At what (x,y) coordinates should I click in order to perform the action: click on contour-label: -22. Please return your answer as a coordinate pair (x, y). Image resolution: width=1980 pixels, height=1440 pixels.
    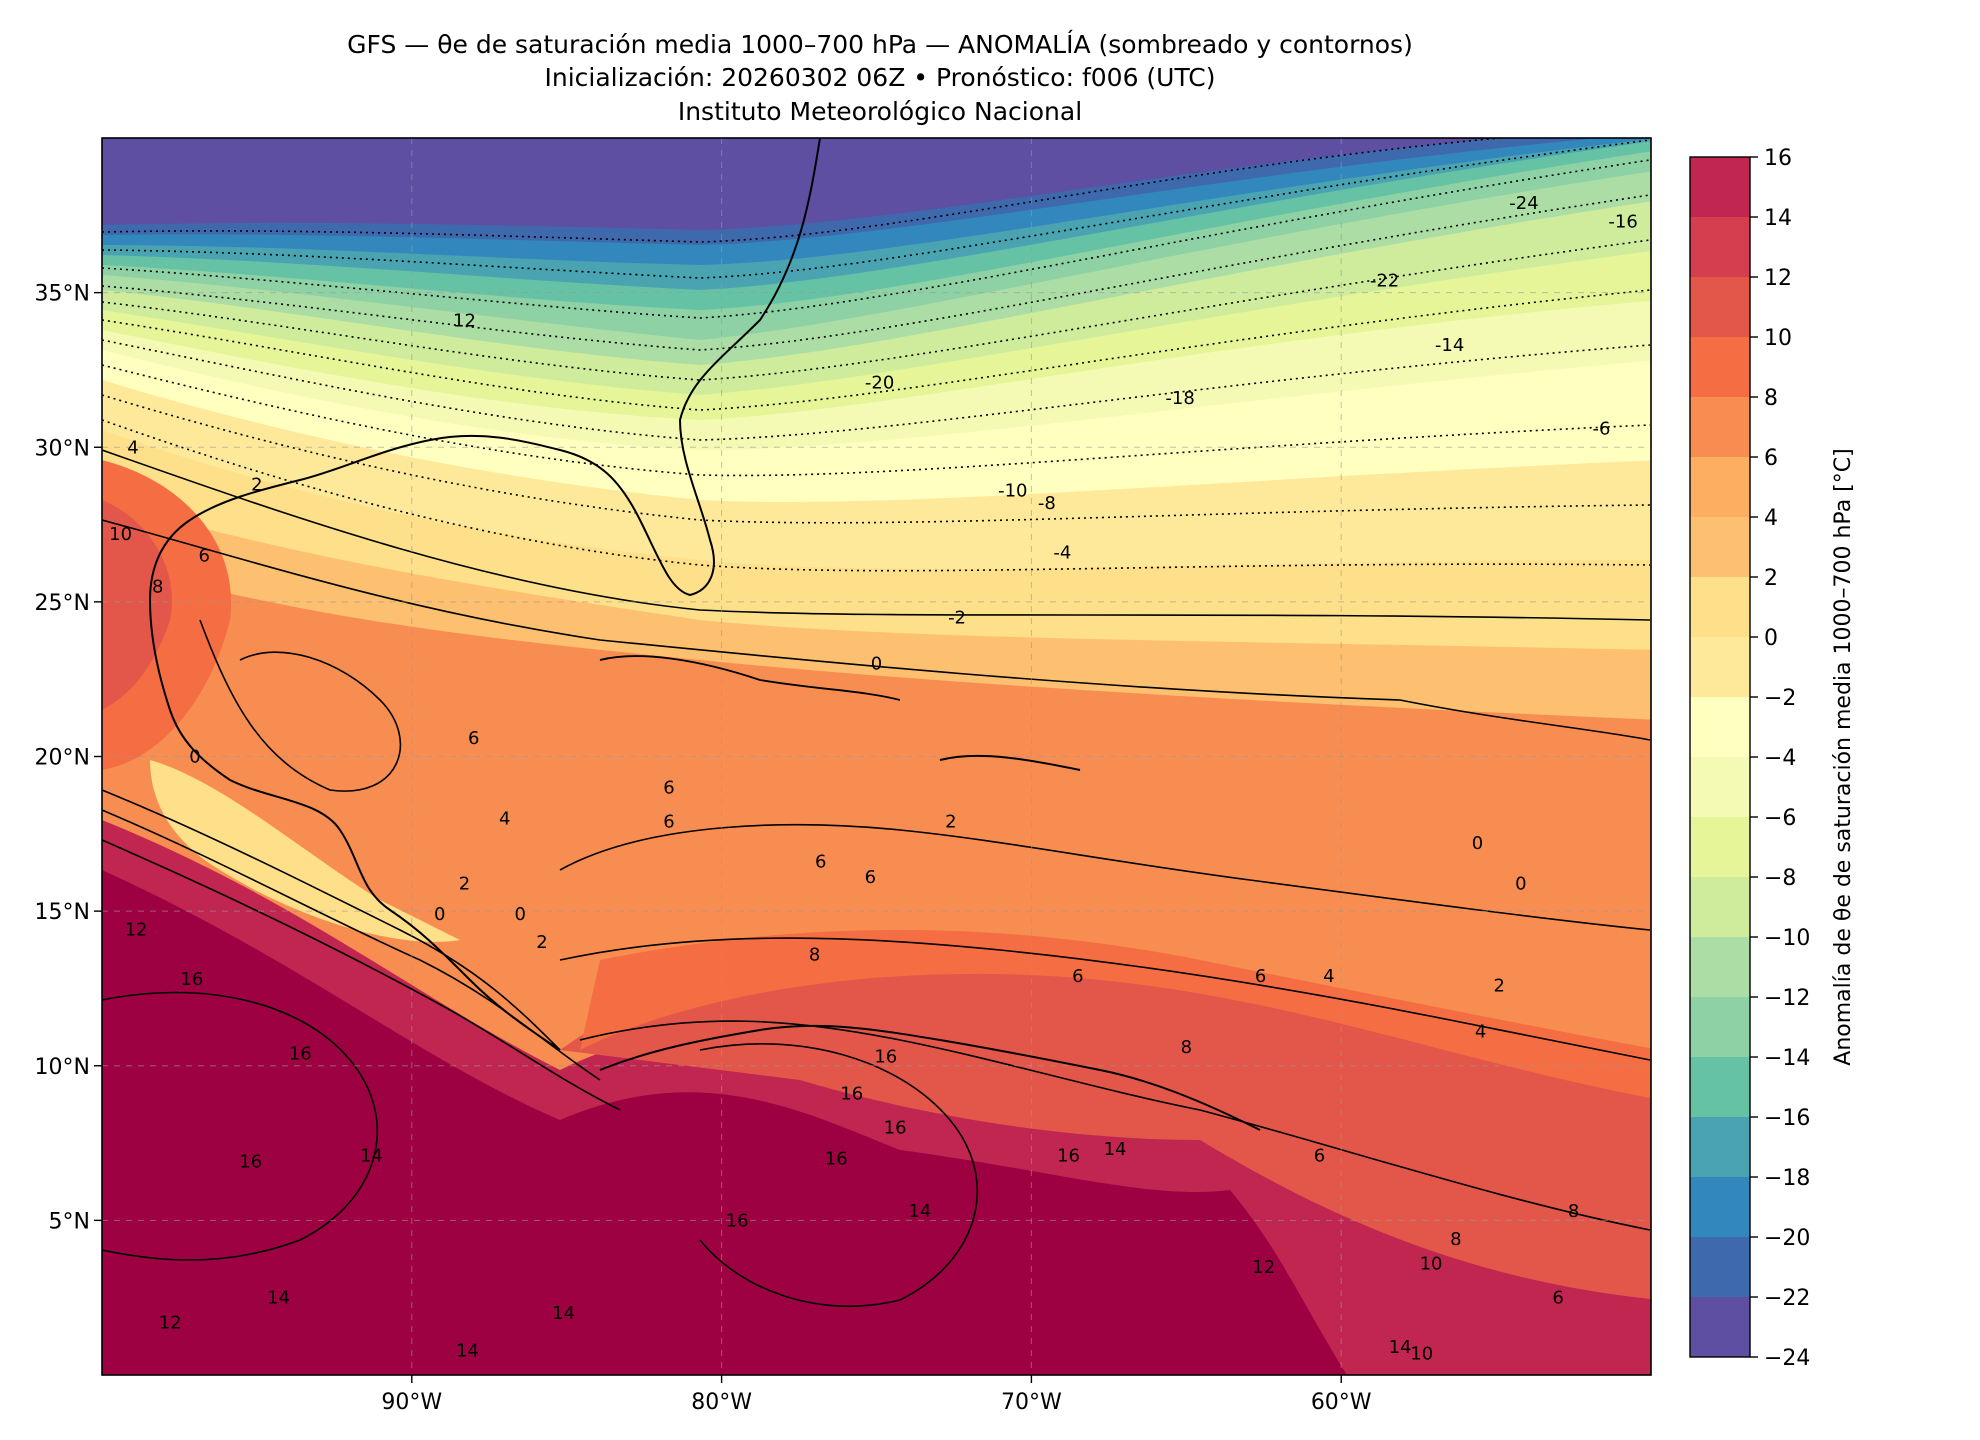
    Looking at the image, I should click on (1384, 280).